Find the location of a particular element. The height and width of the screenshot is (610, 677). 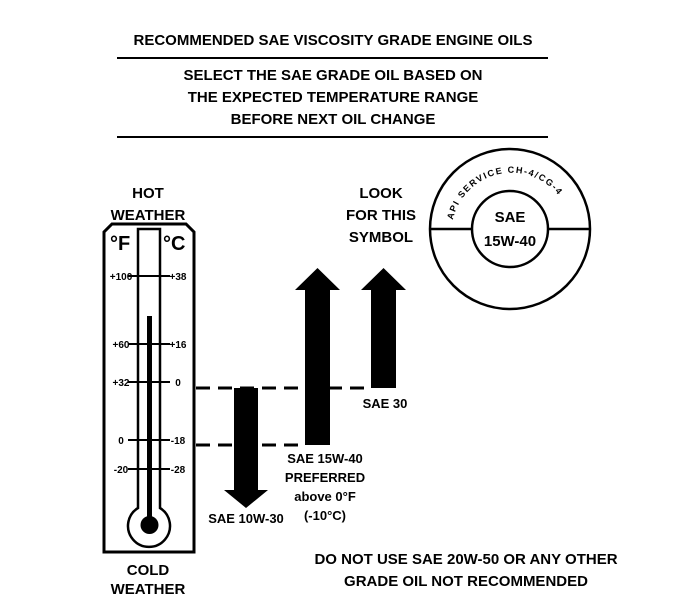

tick-label-f: +60 is located at coordinates (121, 345).